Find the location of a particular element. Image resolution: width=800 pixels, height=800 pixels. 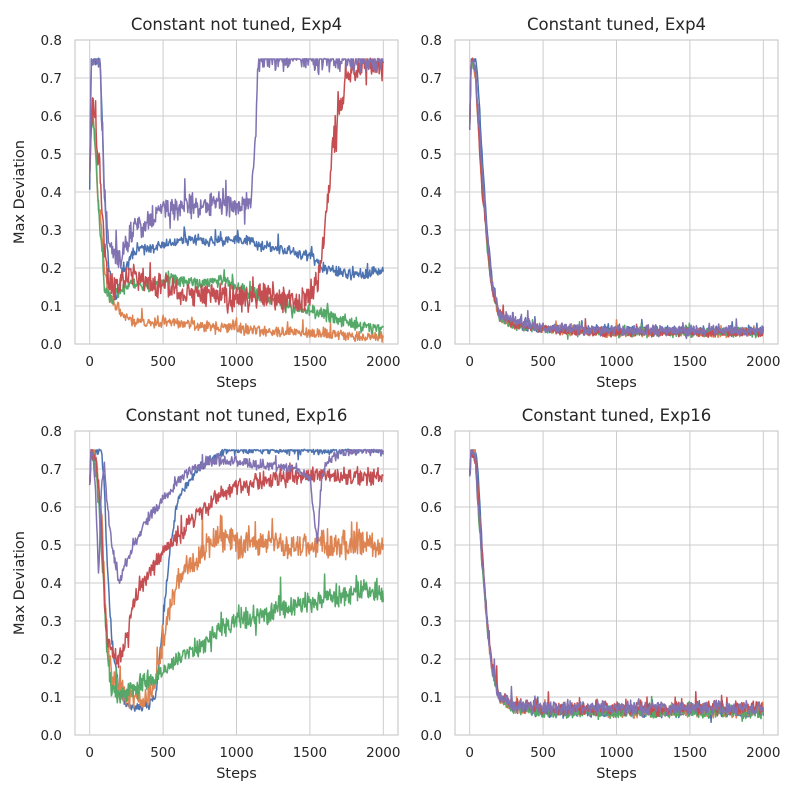

chart-title: Constant tuned, Exp16 is located at coordinates (617, 415).